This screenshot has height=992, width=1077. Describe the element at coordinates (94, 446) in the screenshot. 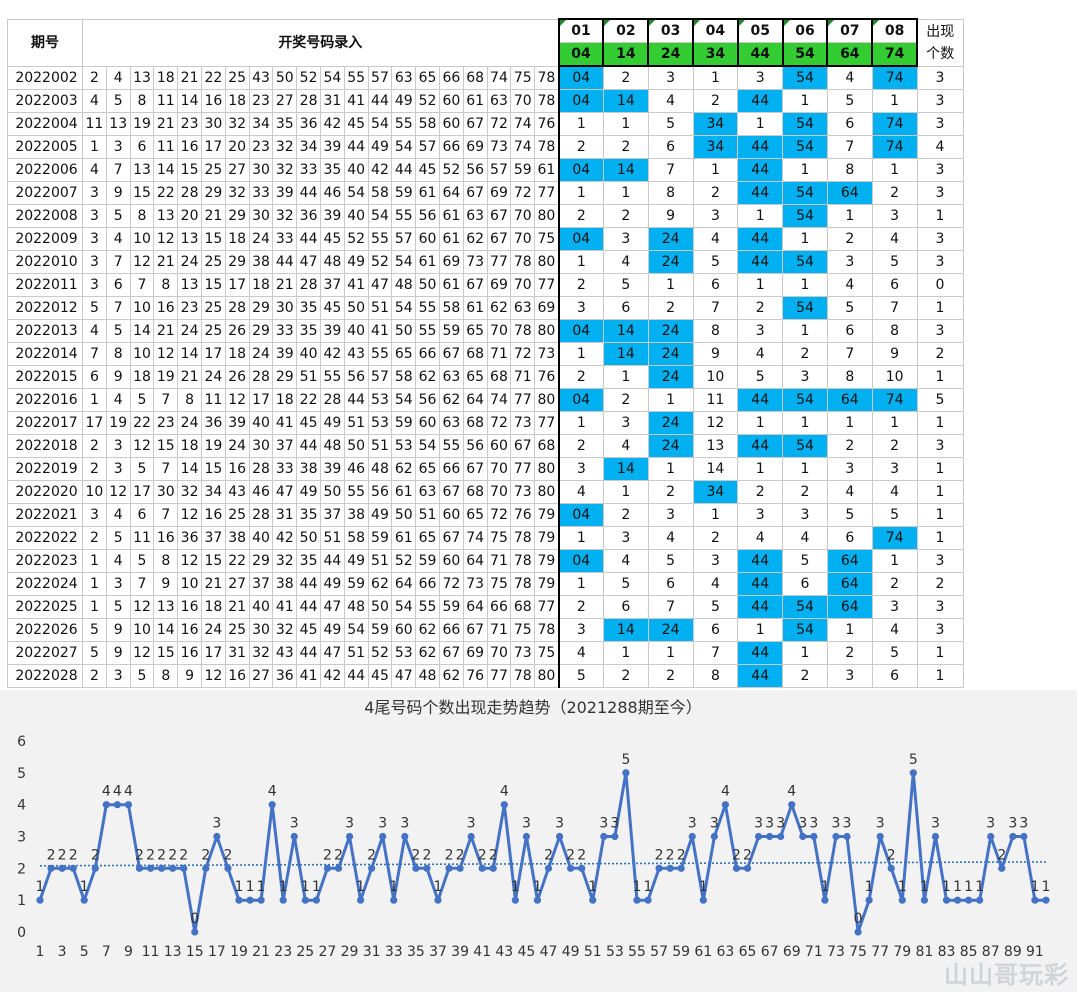

I see `draw-number: 2` at that location.